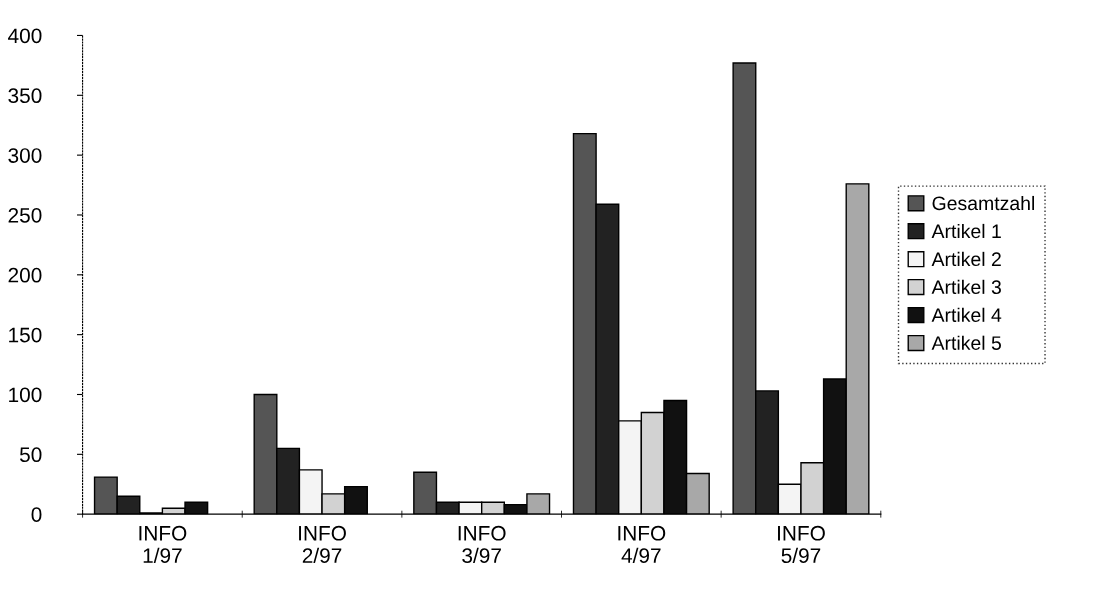 The height and width of the screenshot is (591, 1101). What do you see at coordinates (482, 544) in the screenshot?
I see `x-tick-label: INFO 3/97` at bounding box center [482, 544].